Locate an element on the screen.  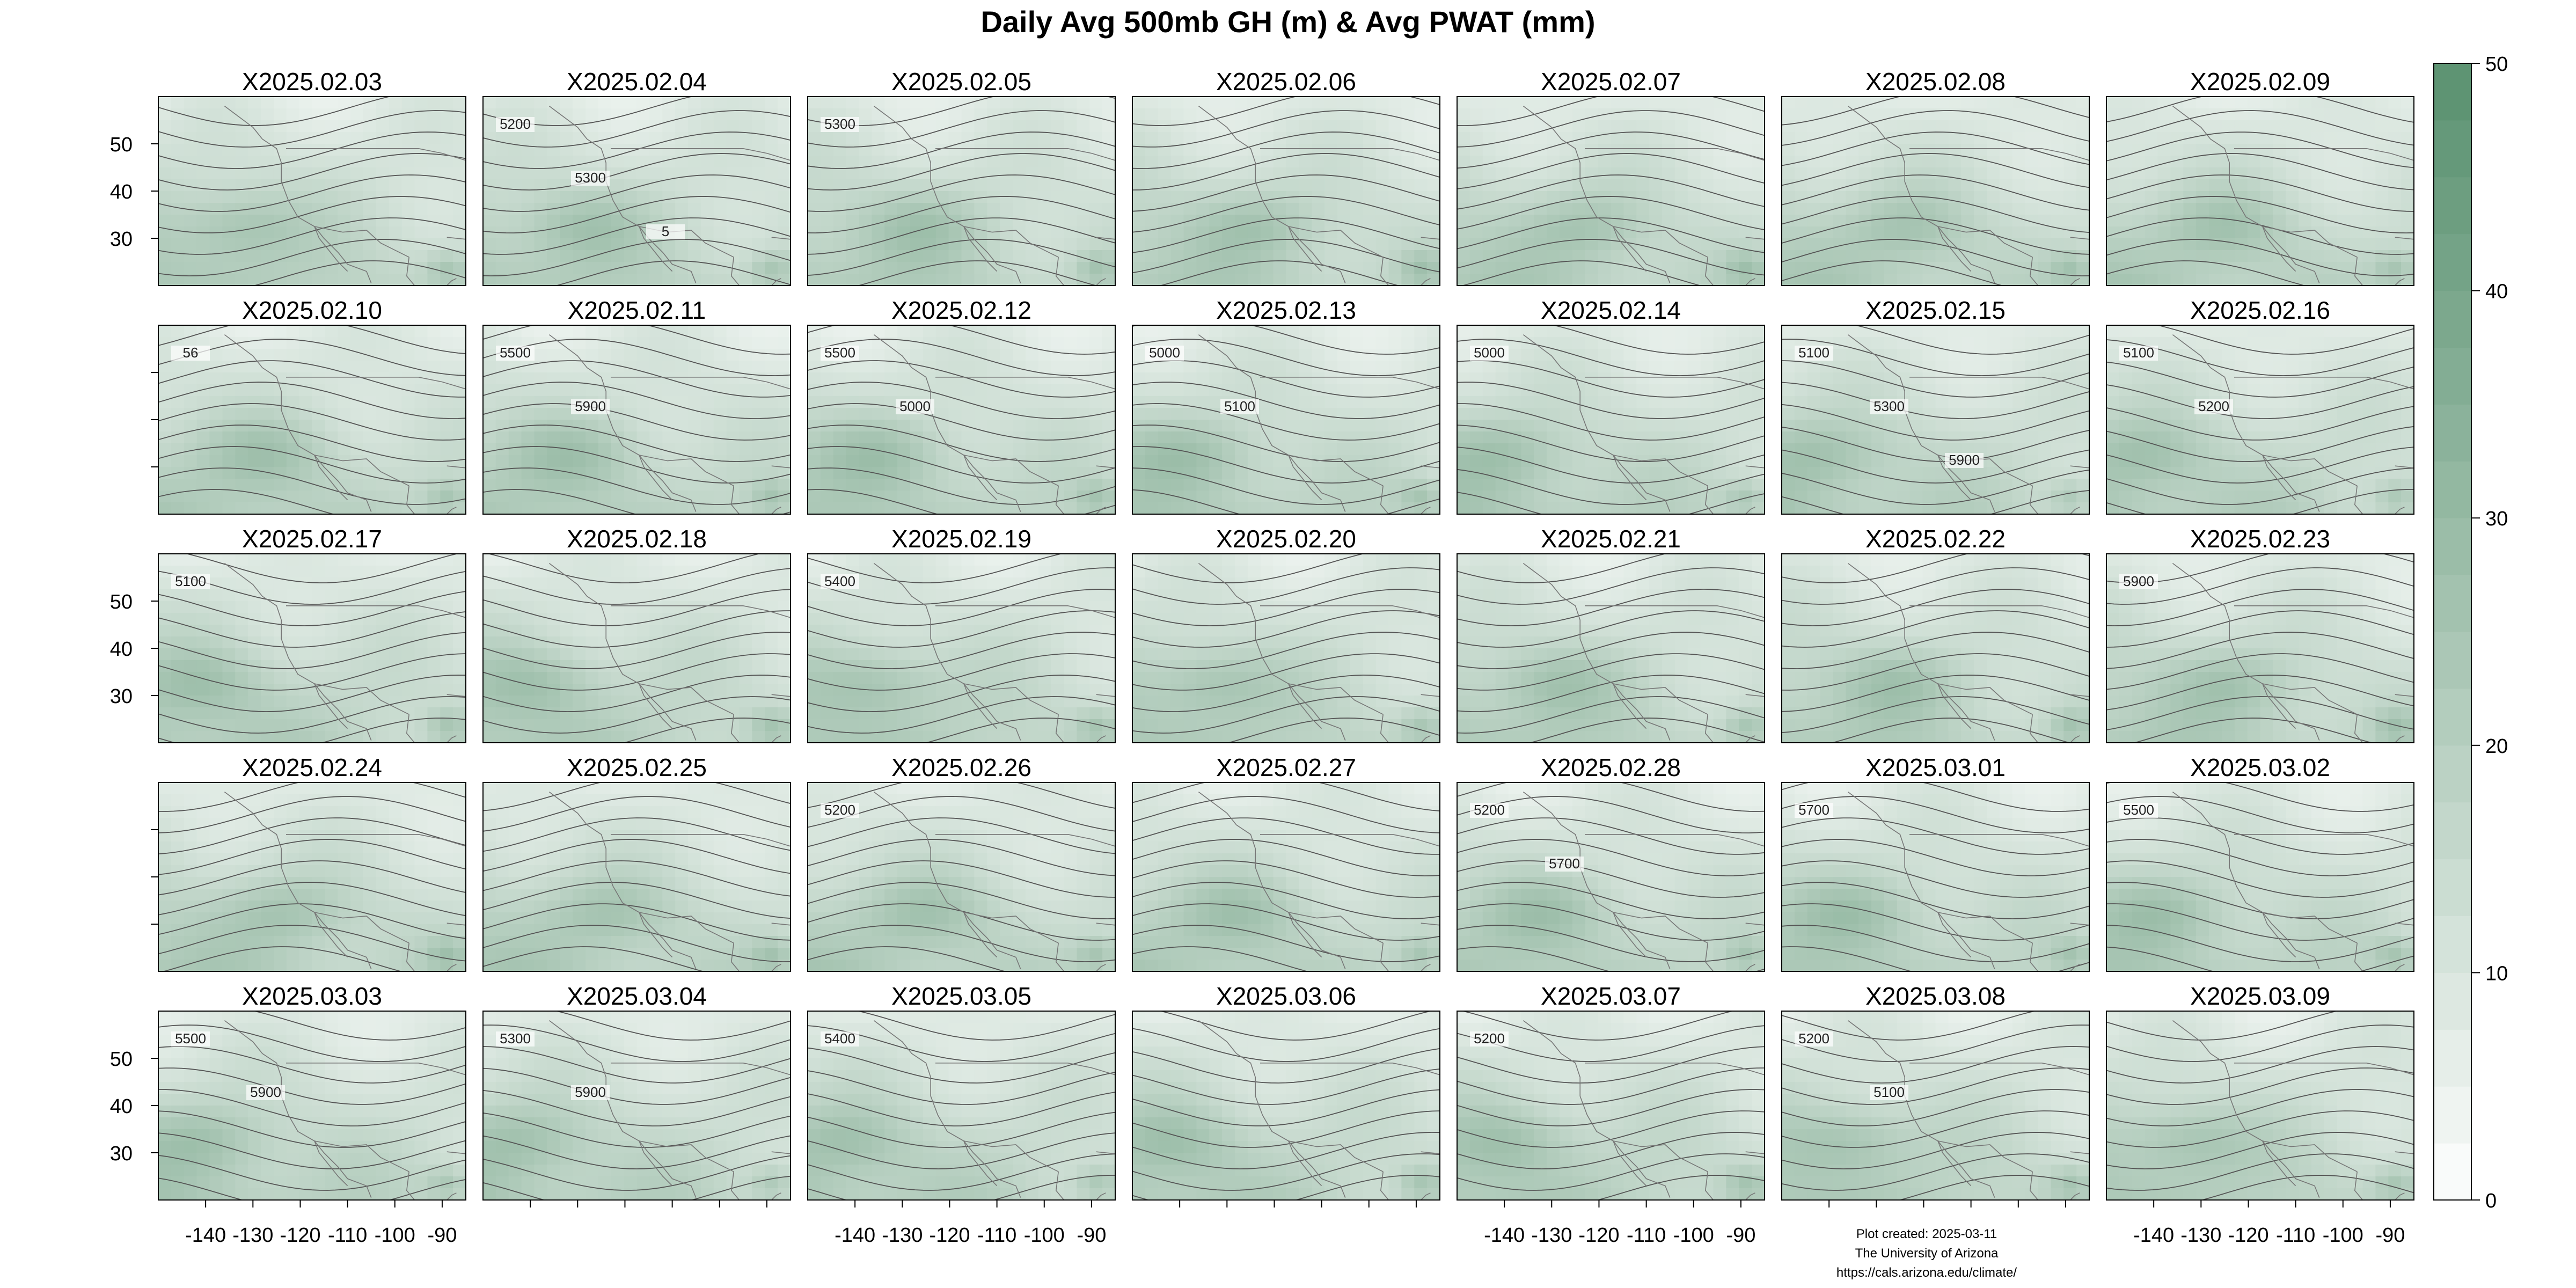
panel-title: X2025.02.22 is located at coordinates (1935, 539).